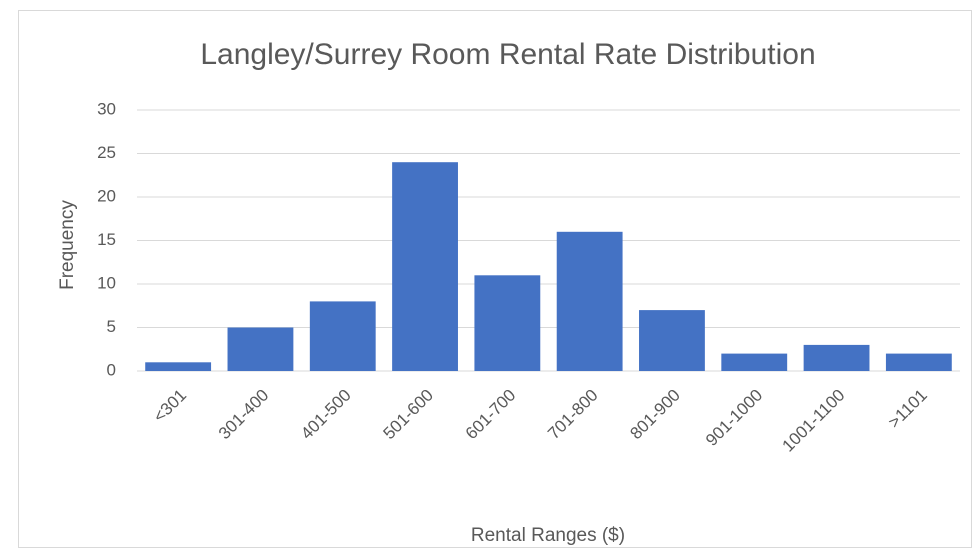 This screenshot has height=549, width=973. I want to click on y-tick-label: 30, so click(106, 108).